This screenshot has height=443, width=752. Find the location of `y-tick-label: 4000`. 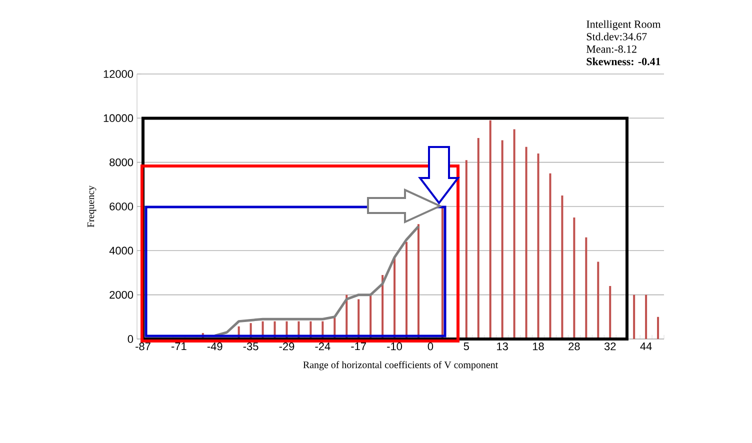

y-tick-label: 4000 is located at coordinates (121, 250).